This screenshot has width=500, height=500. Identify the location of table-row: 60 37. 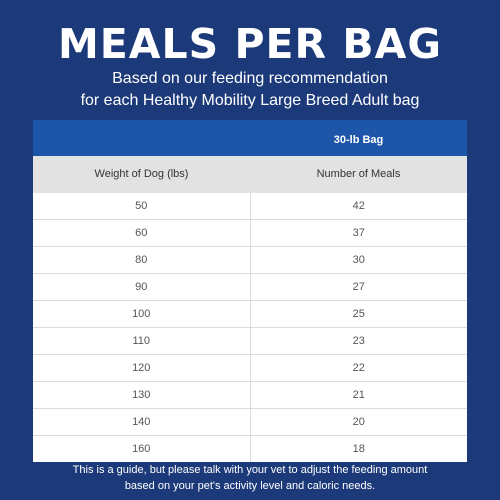
(250, 233).